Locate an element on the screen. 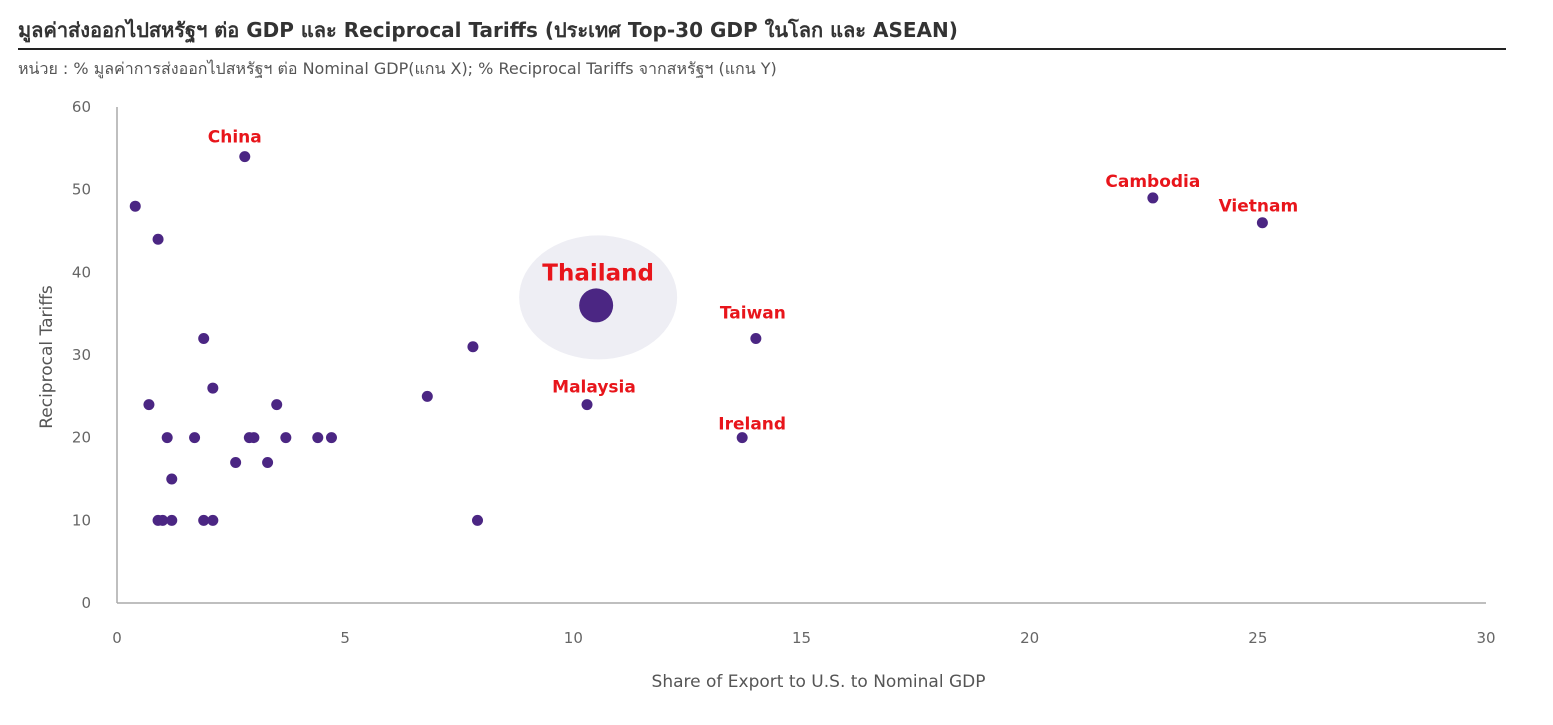 Image resolution: width=1553 pixels, height=725 pixels. x-axis-title: Share of Export to U.S. to Nominal GDP is located at coordinates (819, 682).